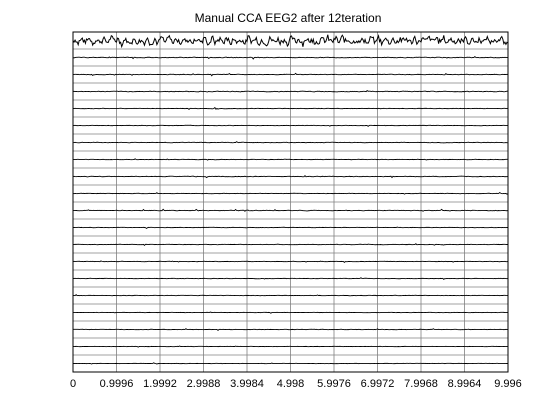 The width and height of the screenshot is (560, 420). Describe the element at coordinates (508, 384) in the screenshot. I see `x-tick-label: 9.996` at that location.